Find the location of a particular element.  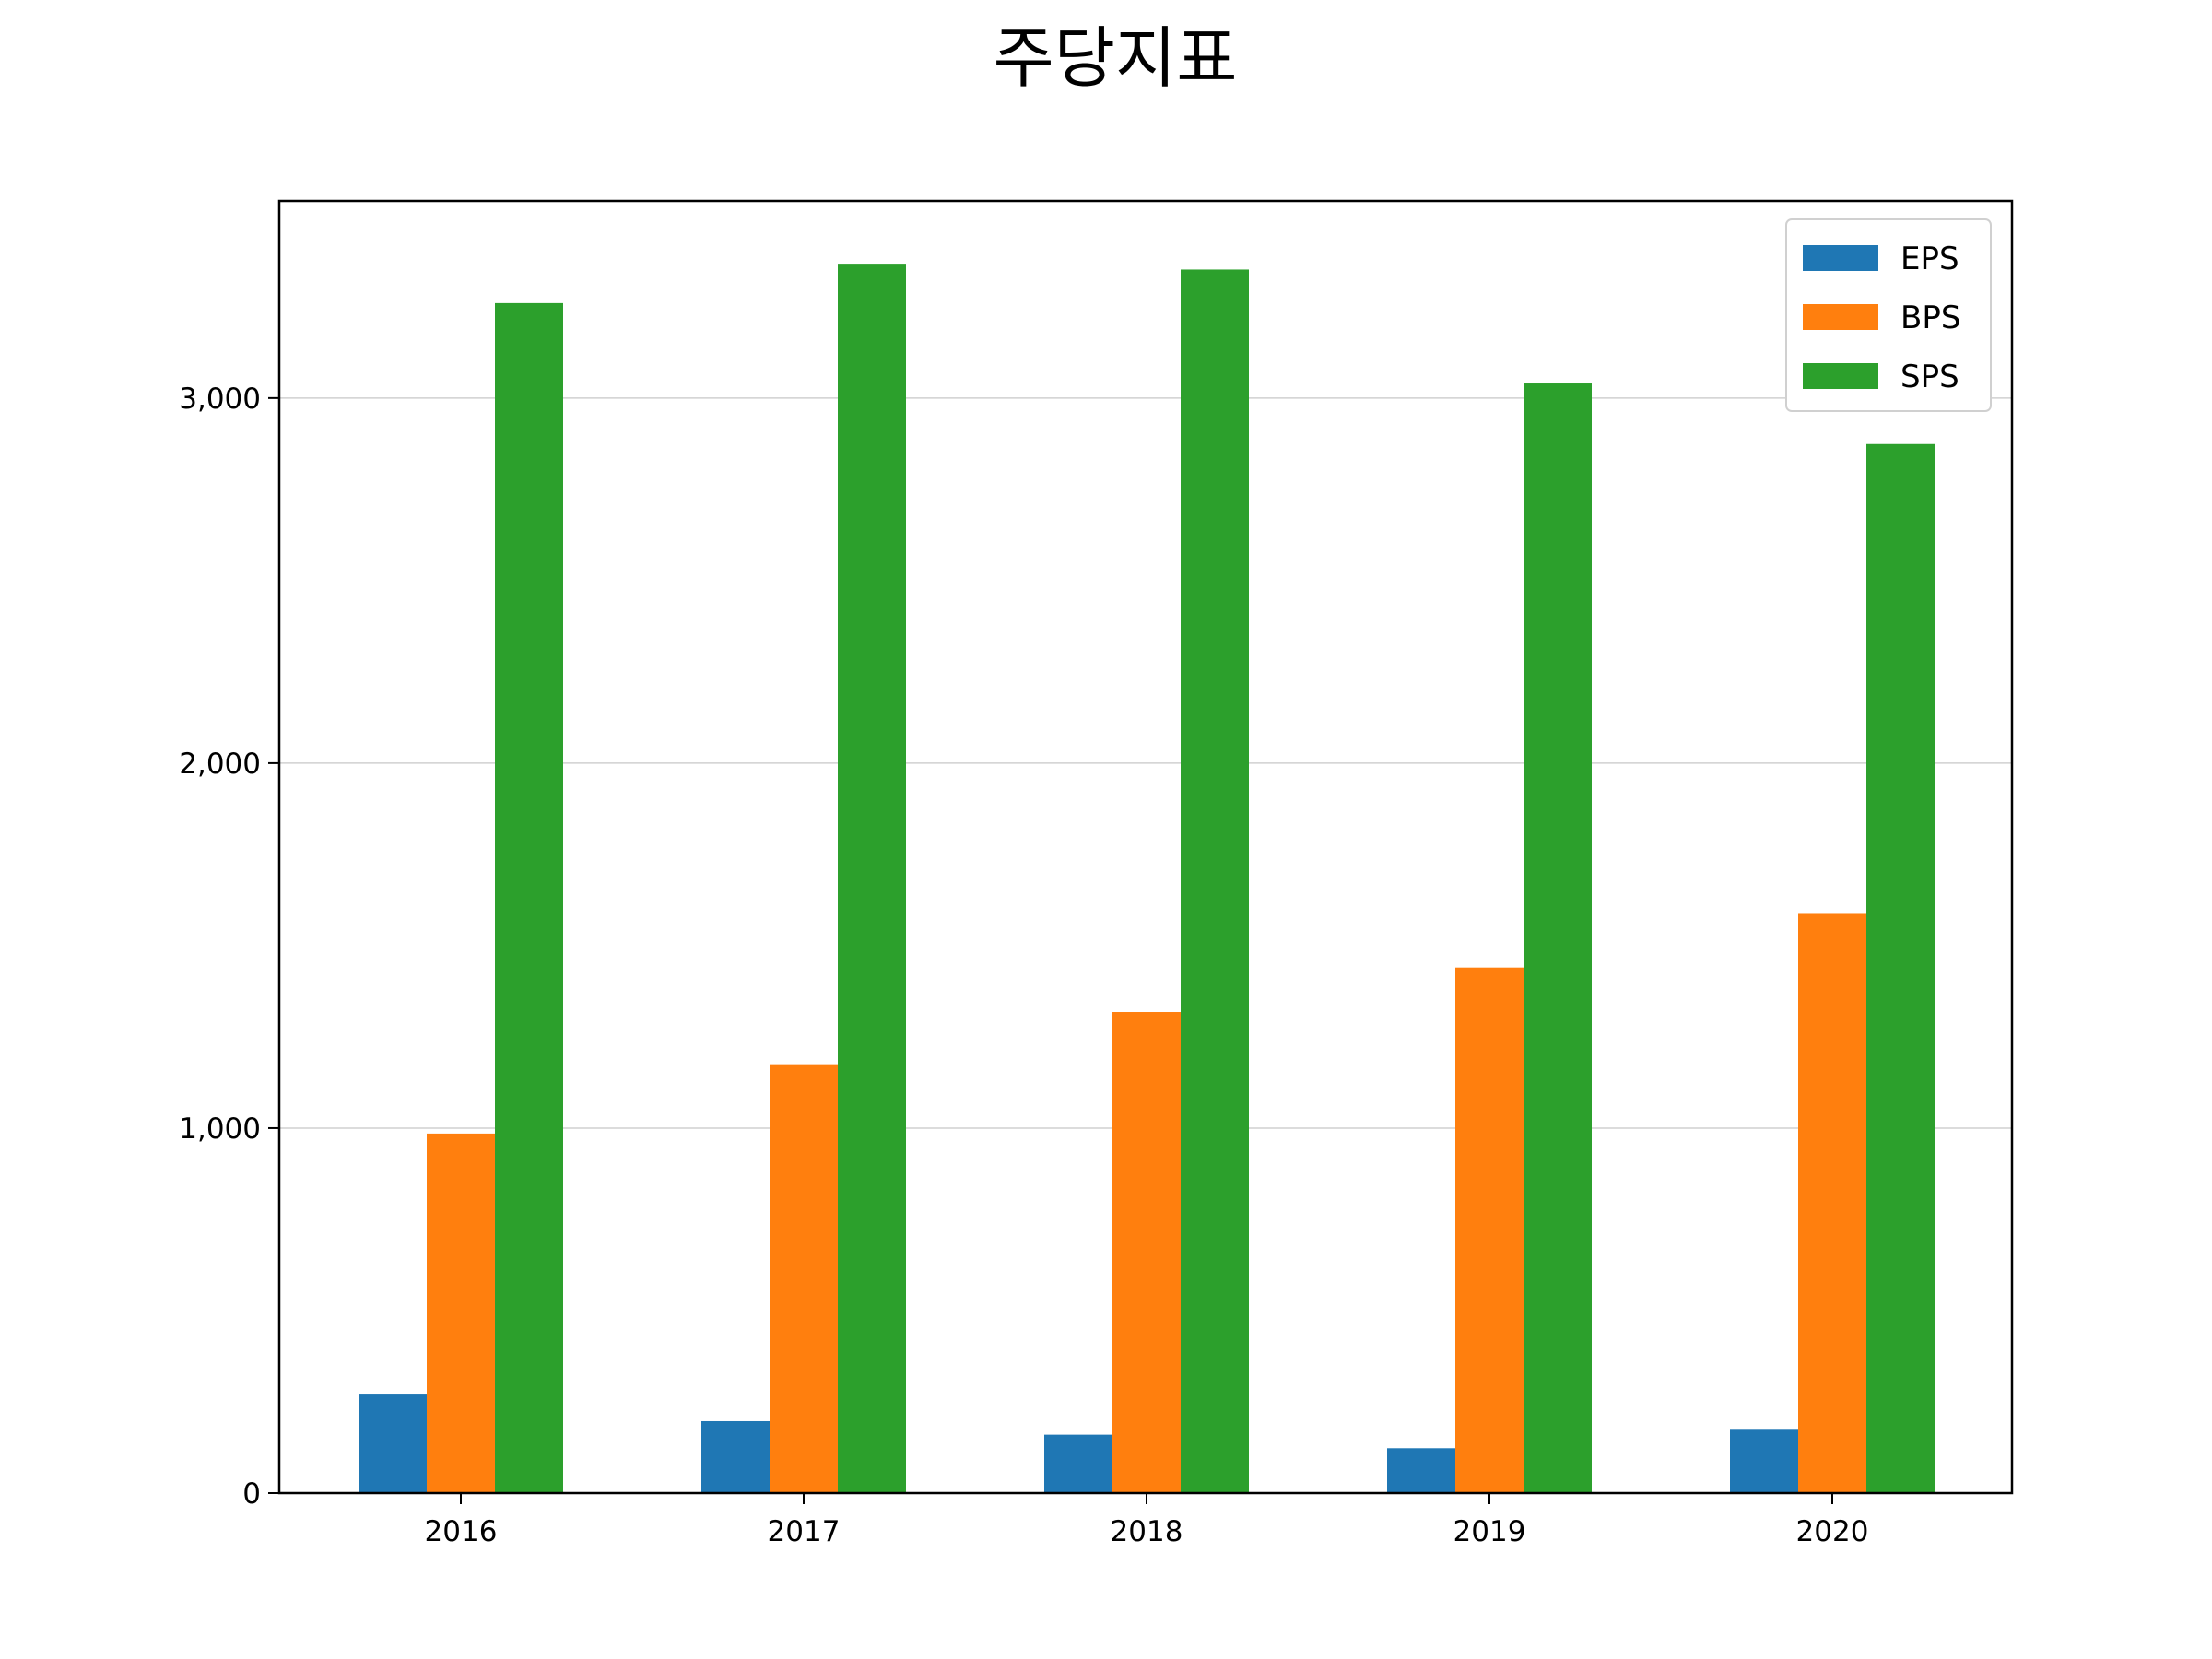

y-tick-label: 1,000 is located at coordinates (220, 1129).